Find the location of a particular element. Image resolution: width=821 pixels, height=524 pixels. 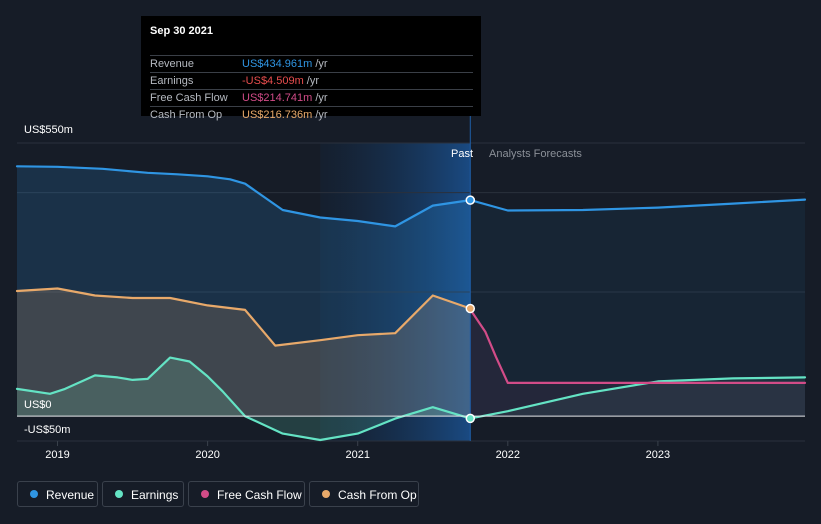

x-tick-label: 2020 is located at coordinates (207, 455).